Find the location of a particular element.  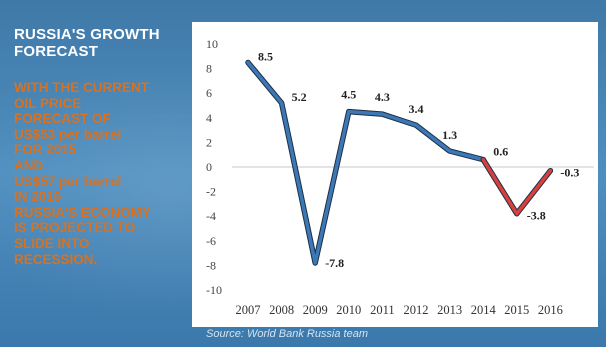

data-label: 3.4 is located at coordinates (416, 109).